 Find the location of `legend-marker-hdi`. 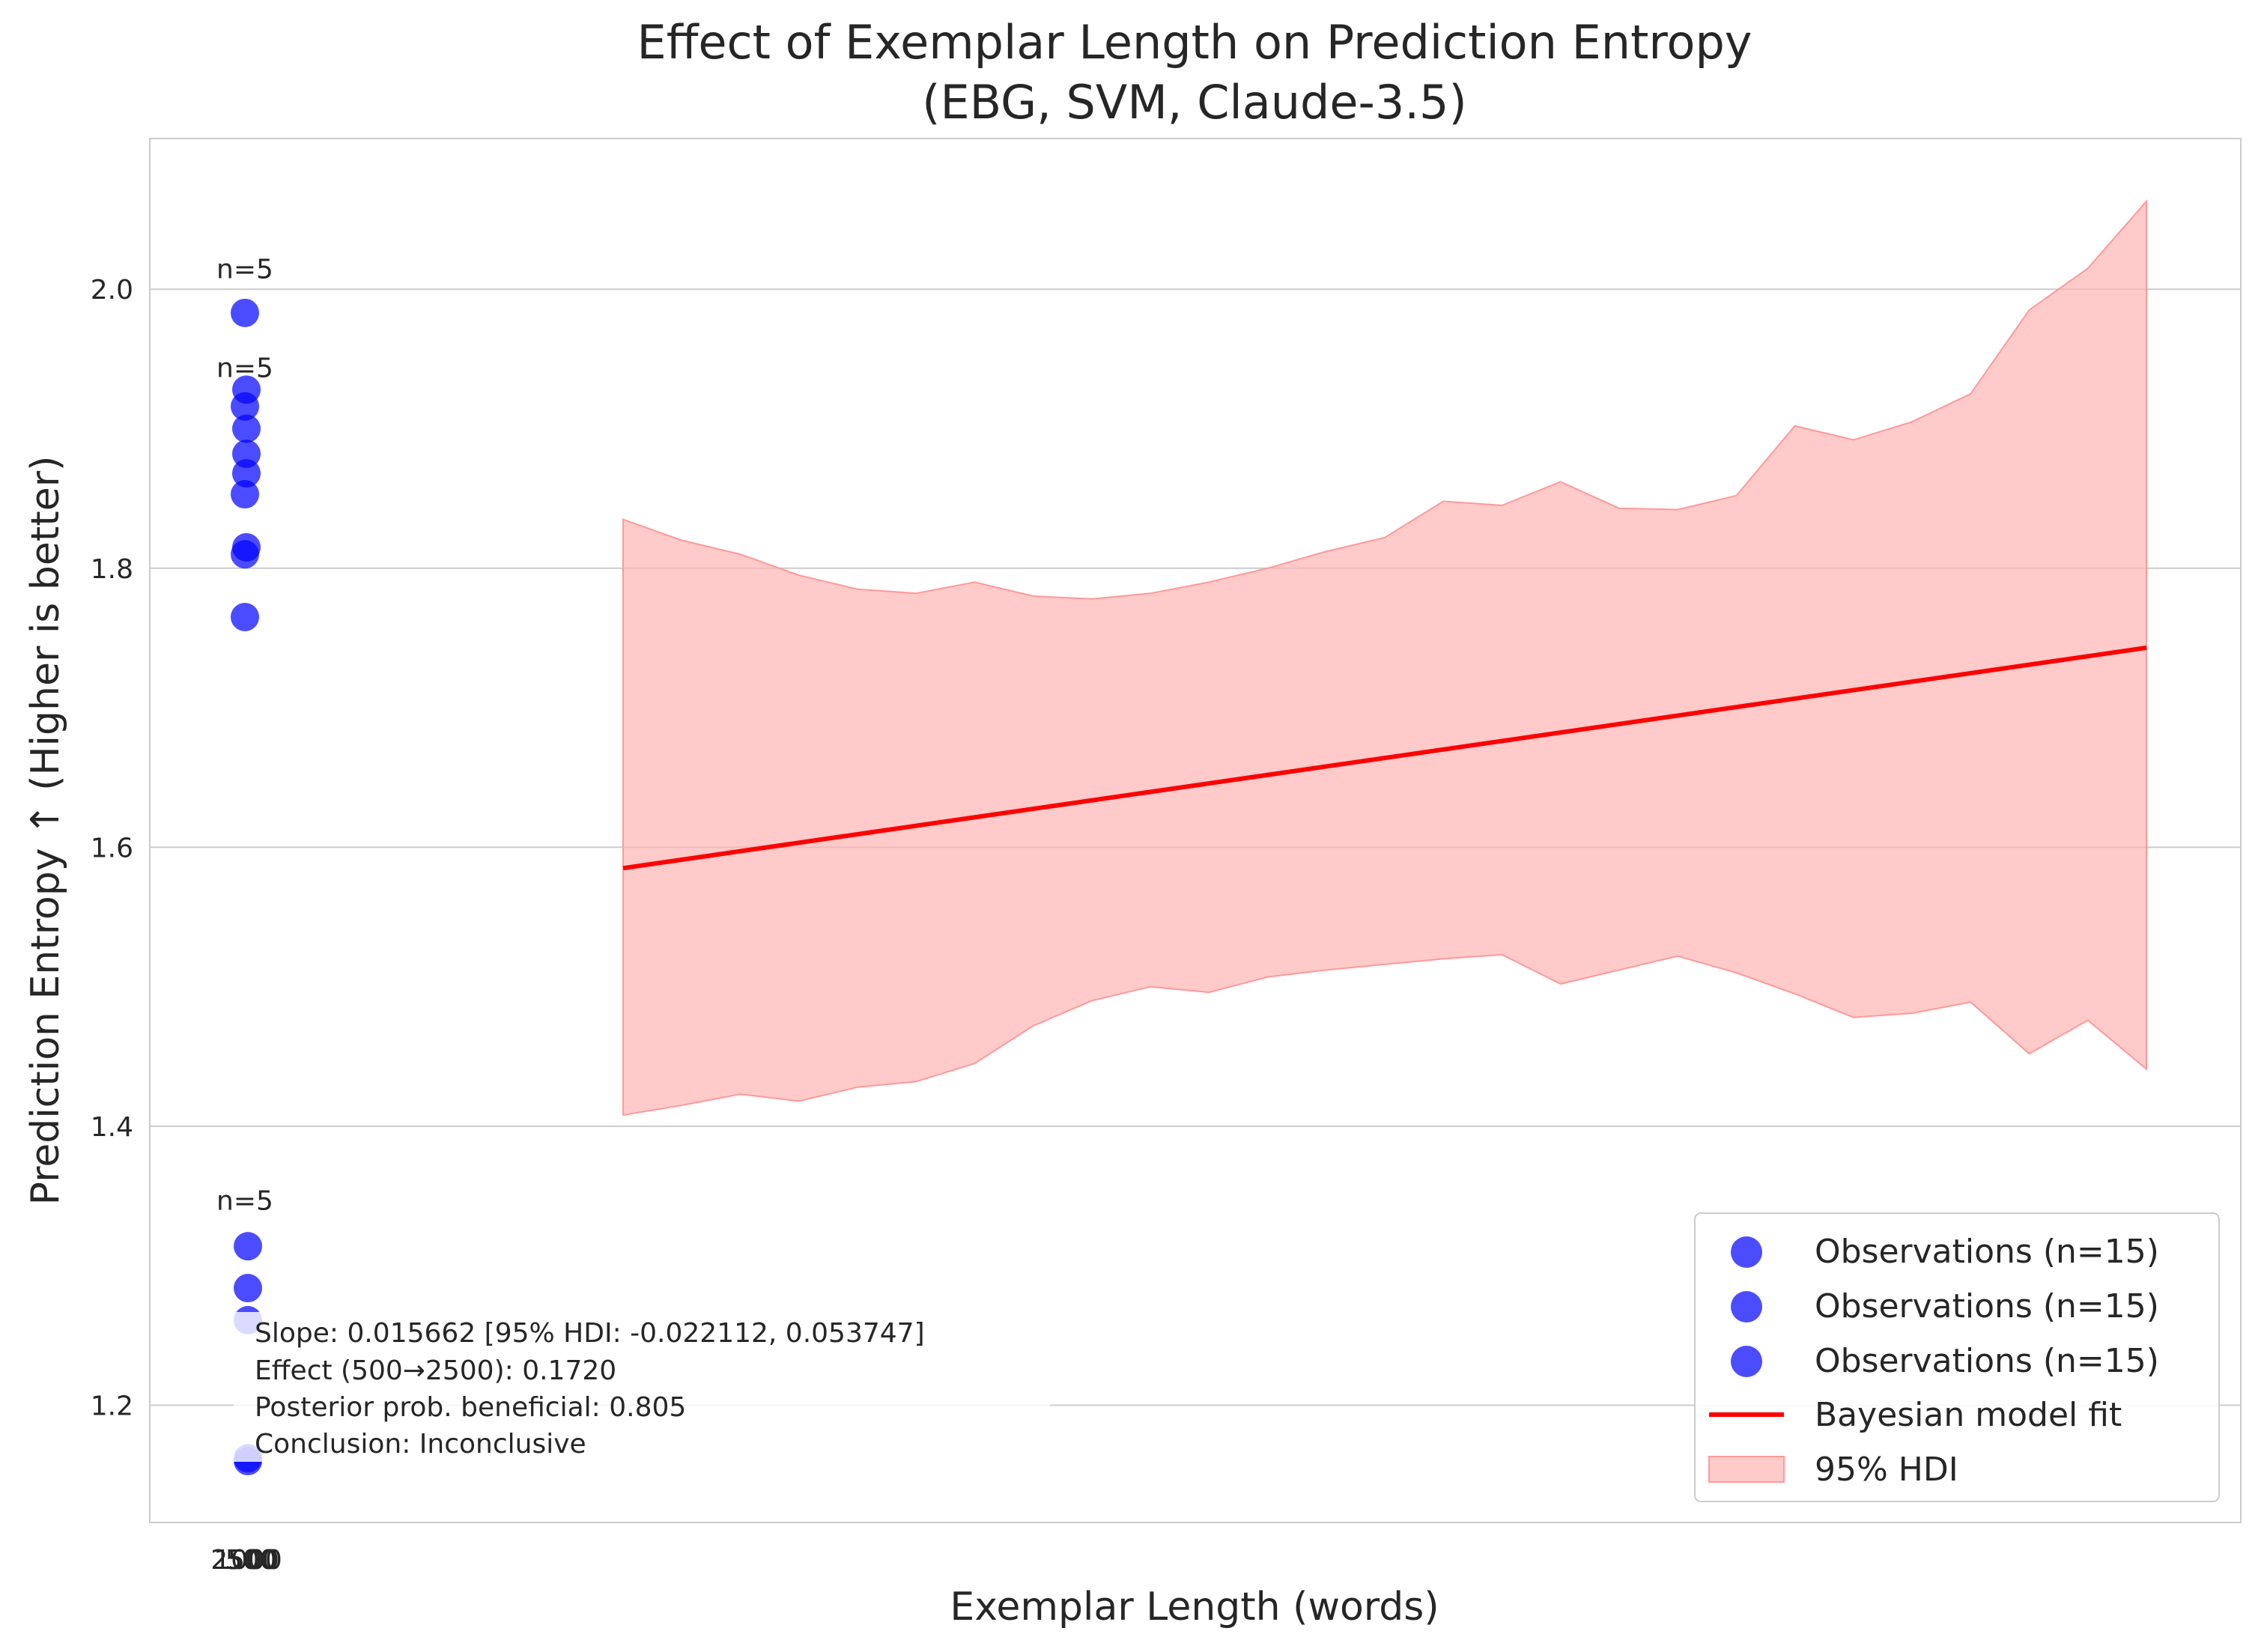

legend-marker-hdi is located at coordinates (1746, 1470).